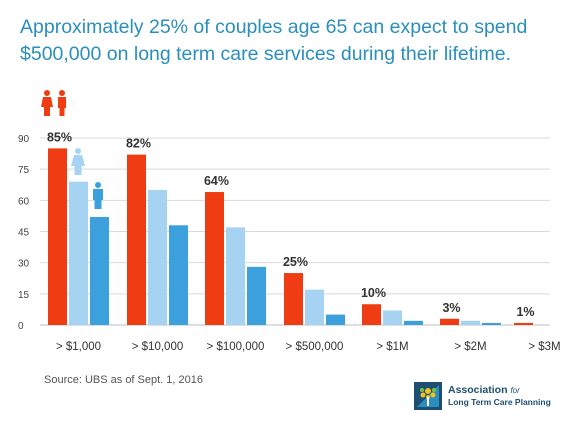 Image resolution: width=566 pixels, height=427 pixels. I want to click on x-tick-label: > $3M, so click(544, 347).